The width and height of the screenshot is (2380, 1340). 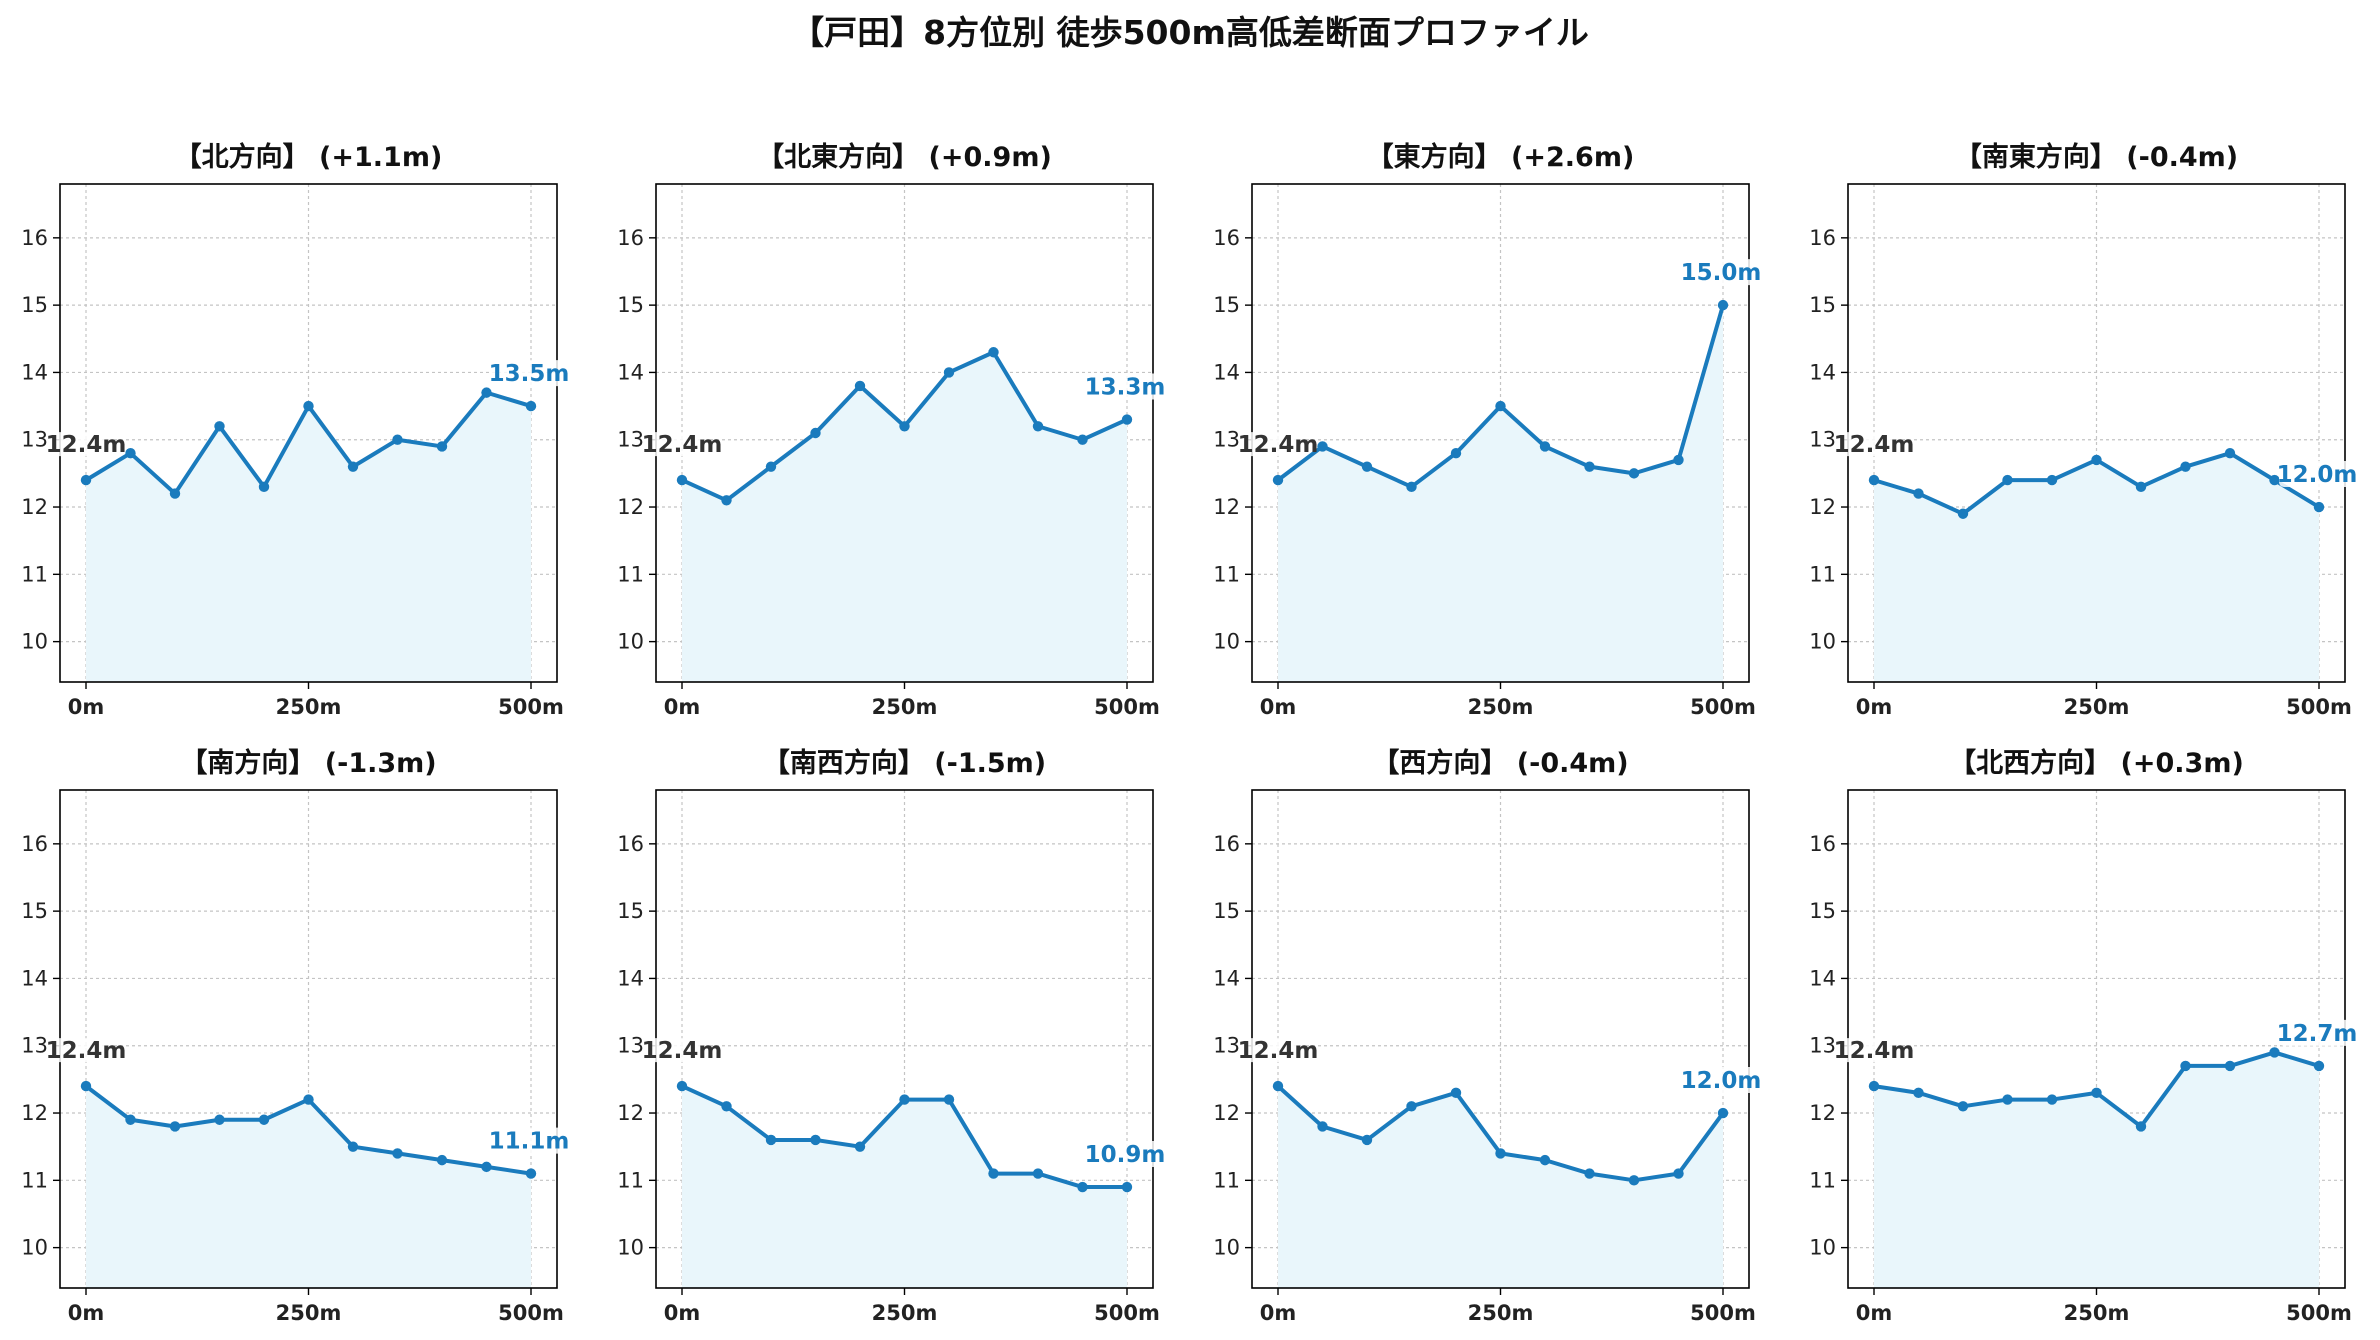 I want to click on end-annotation: 13.3m, so click(x=1125, y=387).